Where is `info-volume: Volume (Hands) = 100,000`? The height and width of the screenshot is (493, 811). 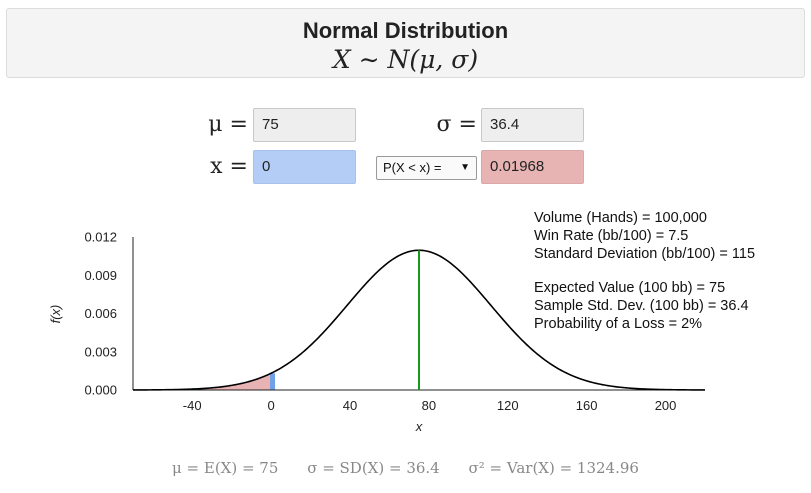 info-volume: Volume (Hands) = 100,000 is located at coordinates (620, 218).